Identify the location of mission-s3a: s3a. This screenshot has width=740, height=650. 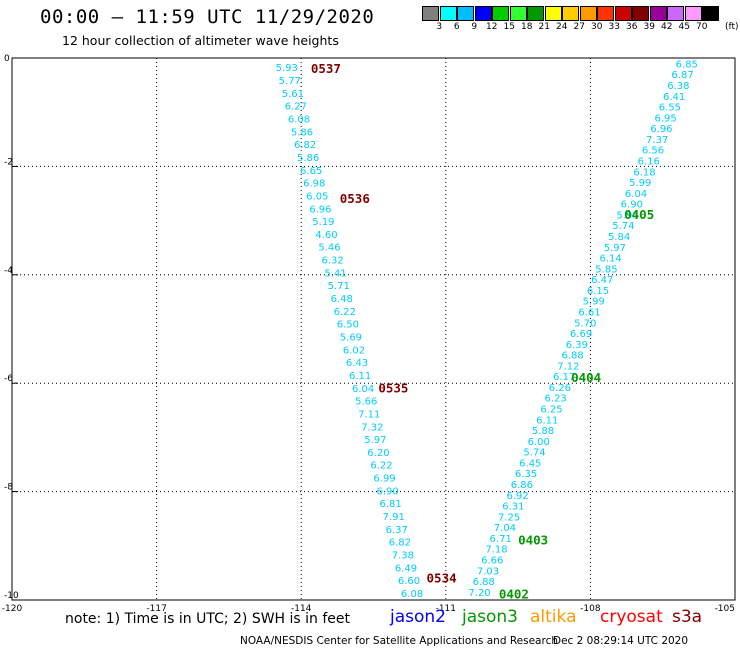
(687, 617).